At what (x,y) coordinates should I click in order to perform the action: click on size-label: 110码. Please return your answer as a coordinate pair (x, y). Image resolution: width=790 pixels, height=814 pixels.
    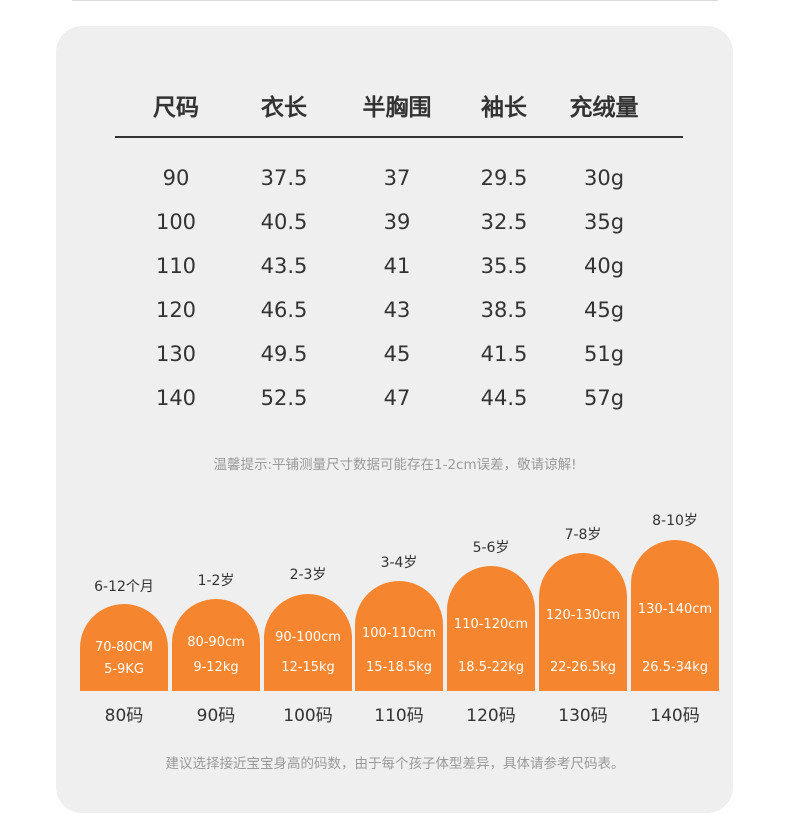
    Looking at the image, I should click on (399, 716).